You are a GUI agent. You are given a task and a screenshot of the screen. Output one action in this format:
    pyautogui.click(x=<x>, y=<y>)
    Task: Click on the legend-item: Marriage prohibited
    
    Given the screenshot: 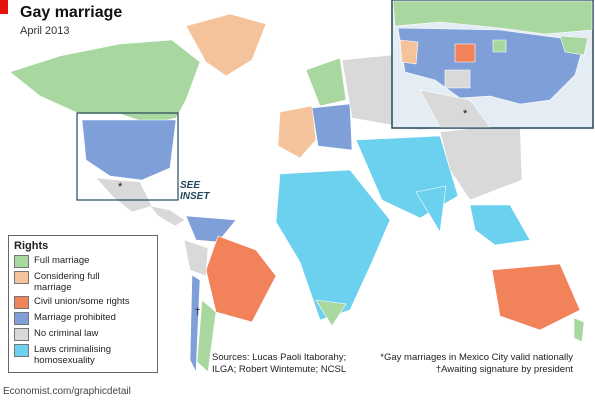 What is the action you would take?
    pyautogui.click(x=83, y=318)
    